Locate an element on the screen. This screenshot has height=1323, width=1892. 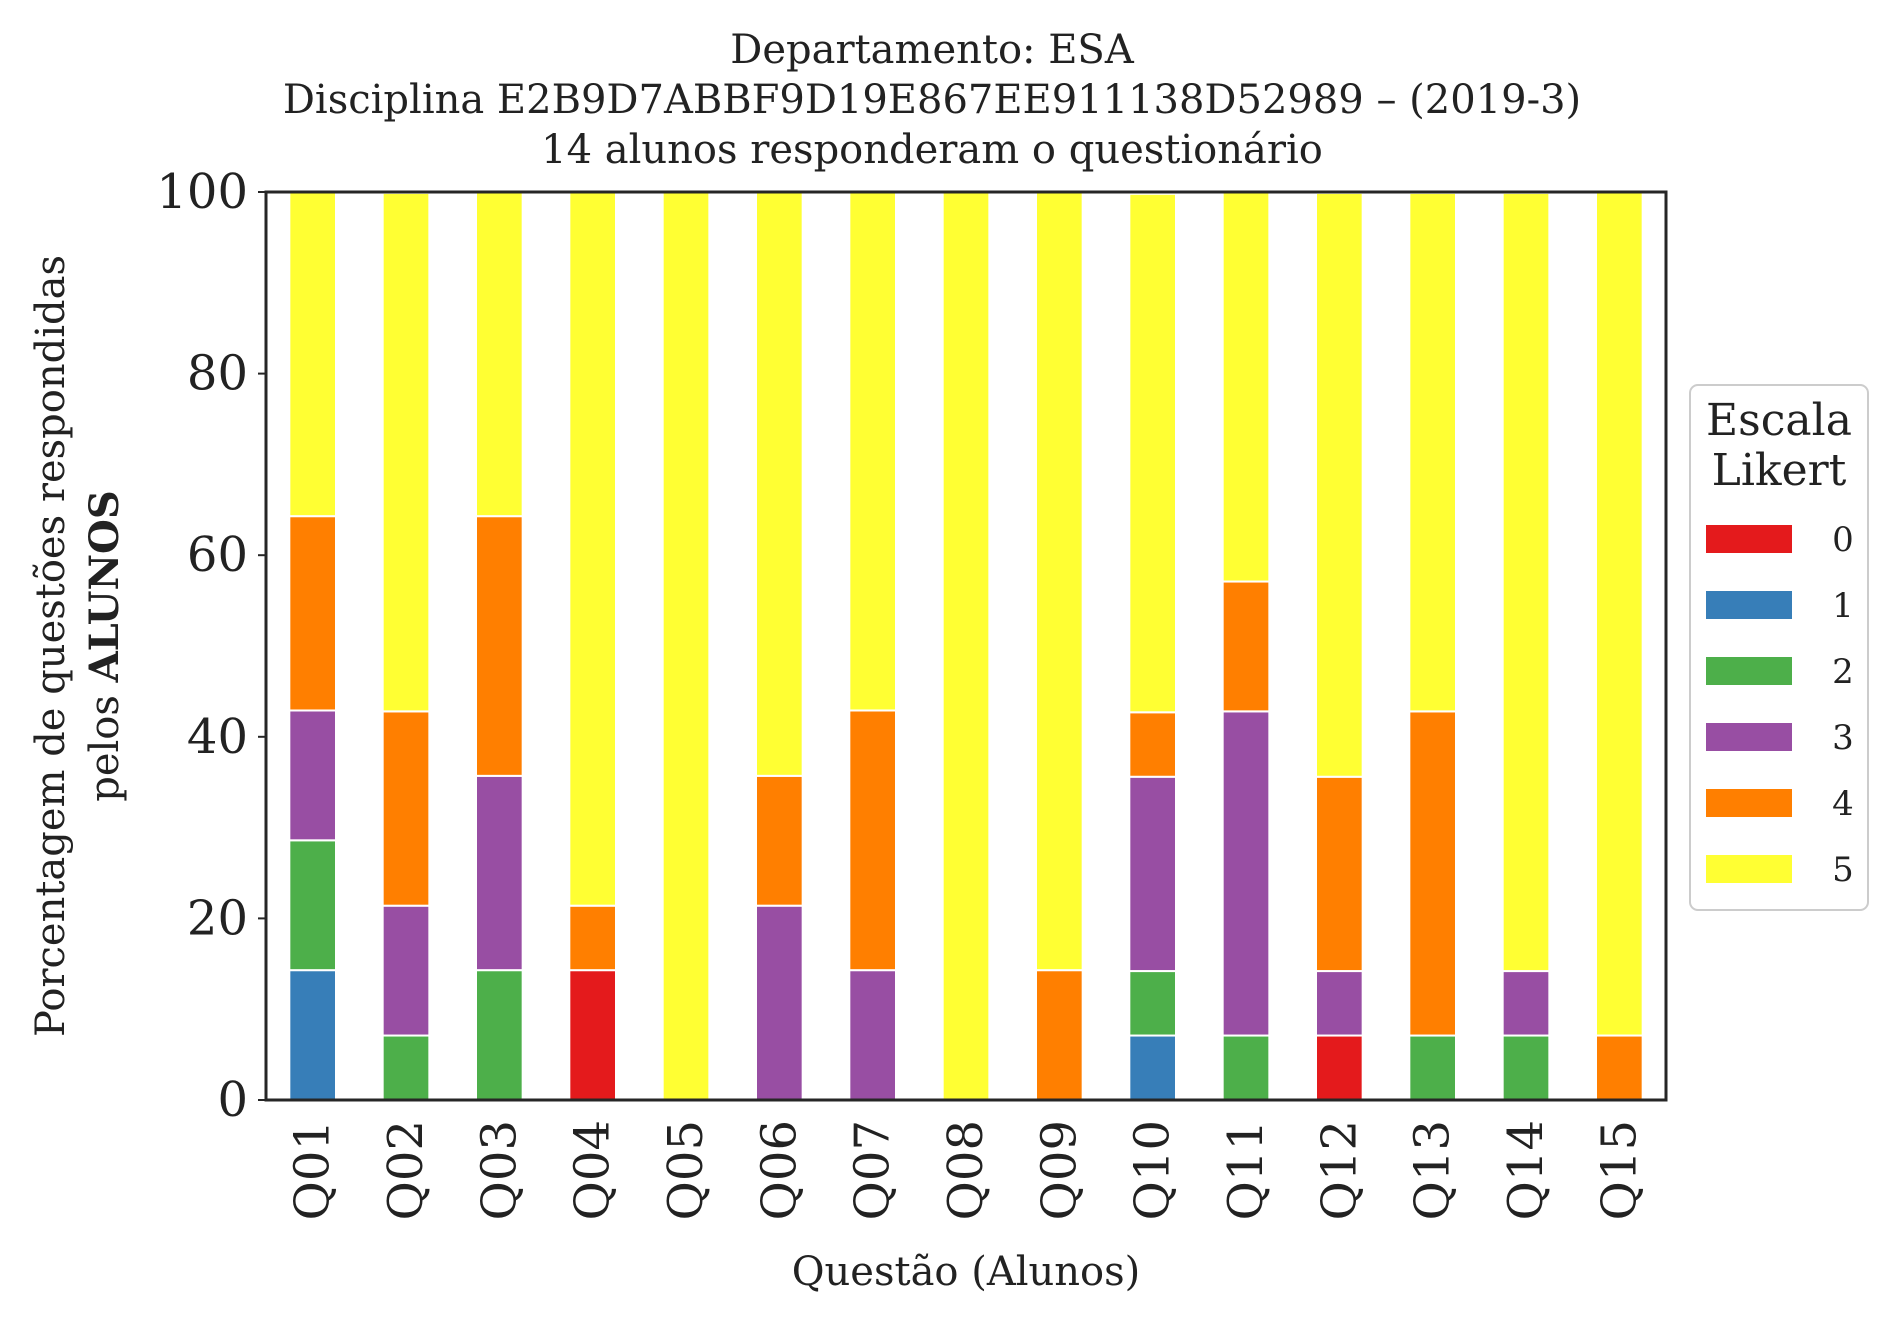
x-tick-label: Q07 is located at coordinates (873, 1170).